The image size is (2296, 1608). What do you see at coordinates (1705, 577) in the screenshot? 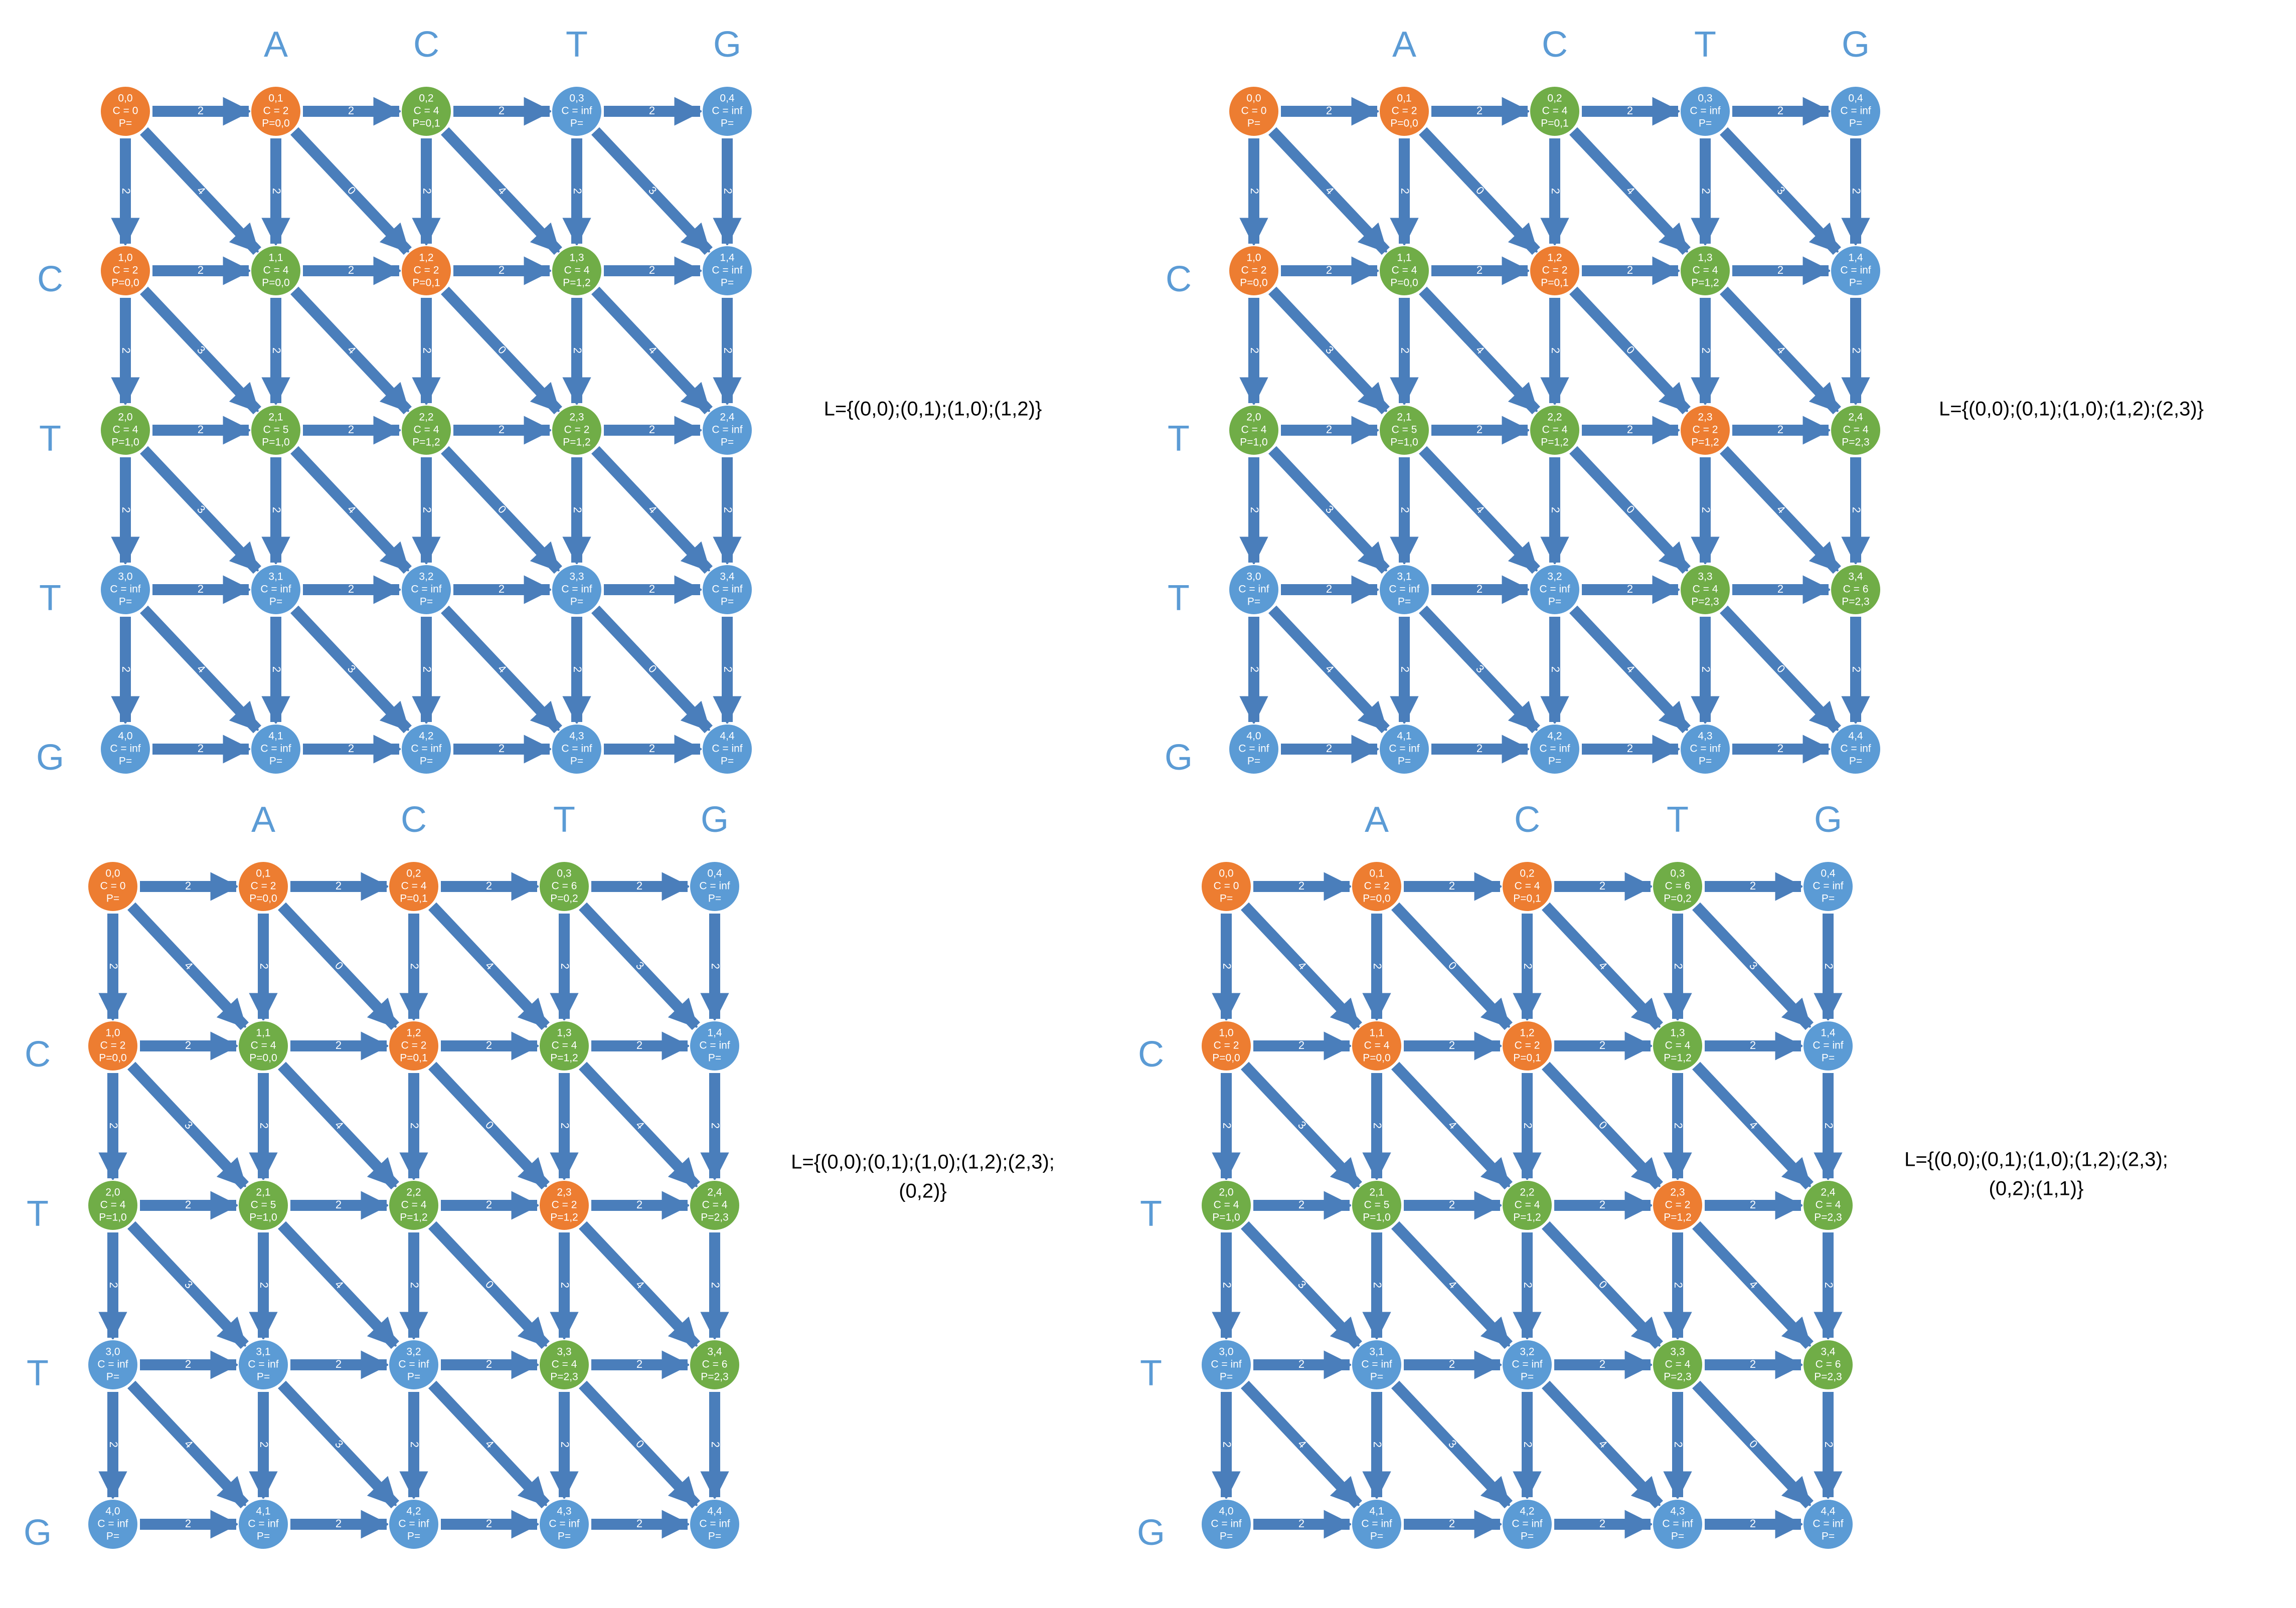
I see `node-id: 3,3` at bounding box center [1705, 577].